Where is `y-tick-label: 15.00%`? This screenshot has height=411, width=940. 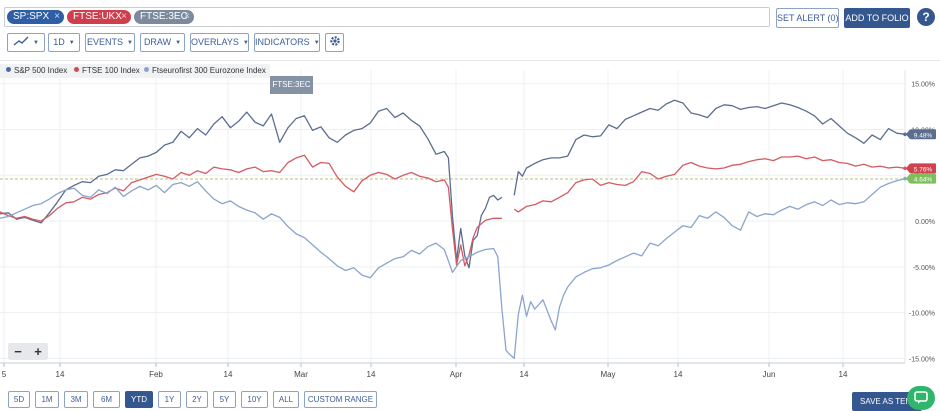
y-tick-label: 15.00% is located at coordinates (923, 85).